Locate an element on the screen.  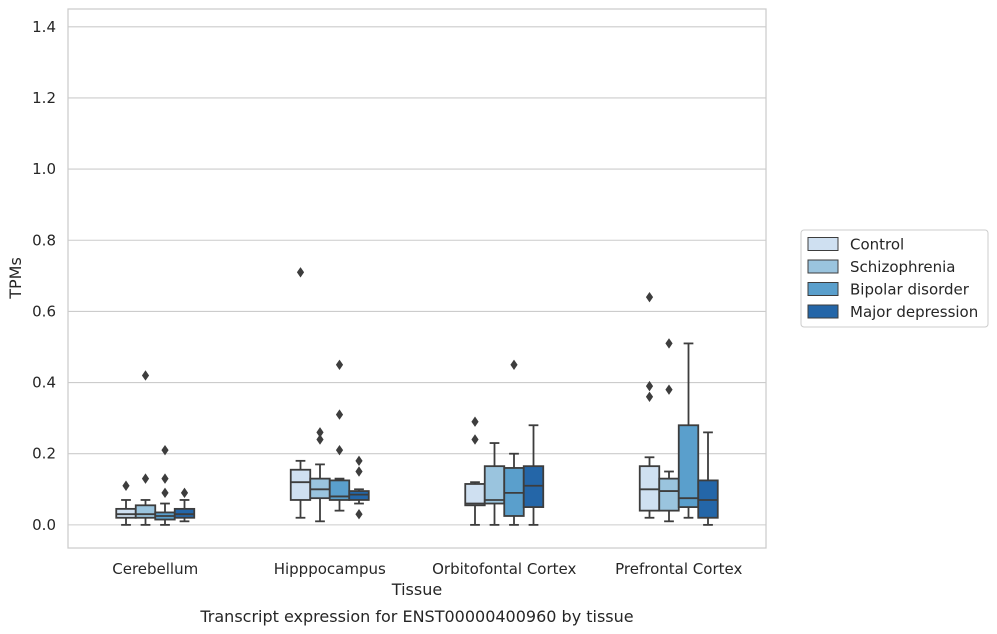
x-tick-label: Hipppocampus is located at coordinates (330, 569).